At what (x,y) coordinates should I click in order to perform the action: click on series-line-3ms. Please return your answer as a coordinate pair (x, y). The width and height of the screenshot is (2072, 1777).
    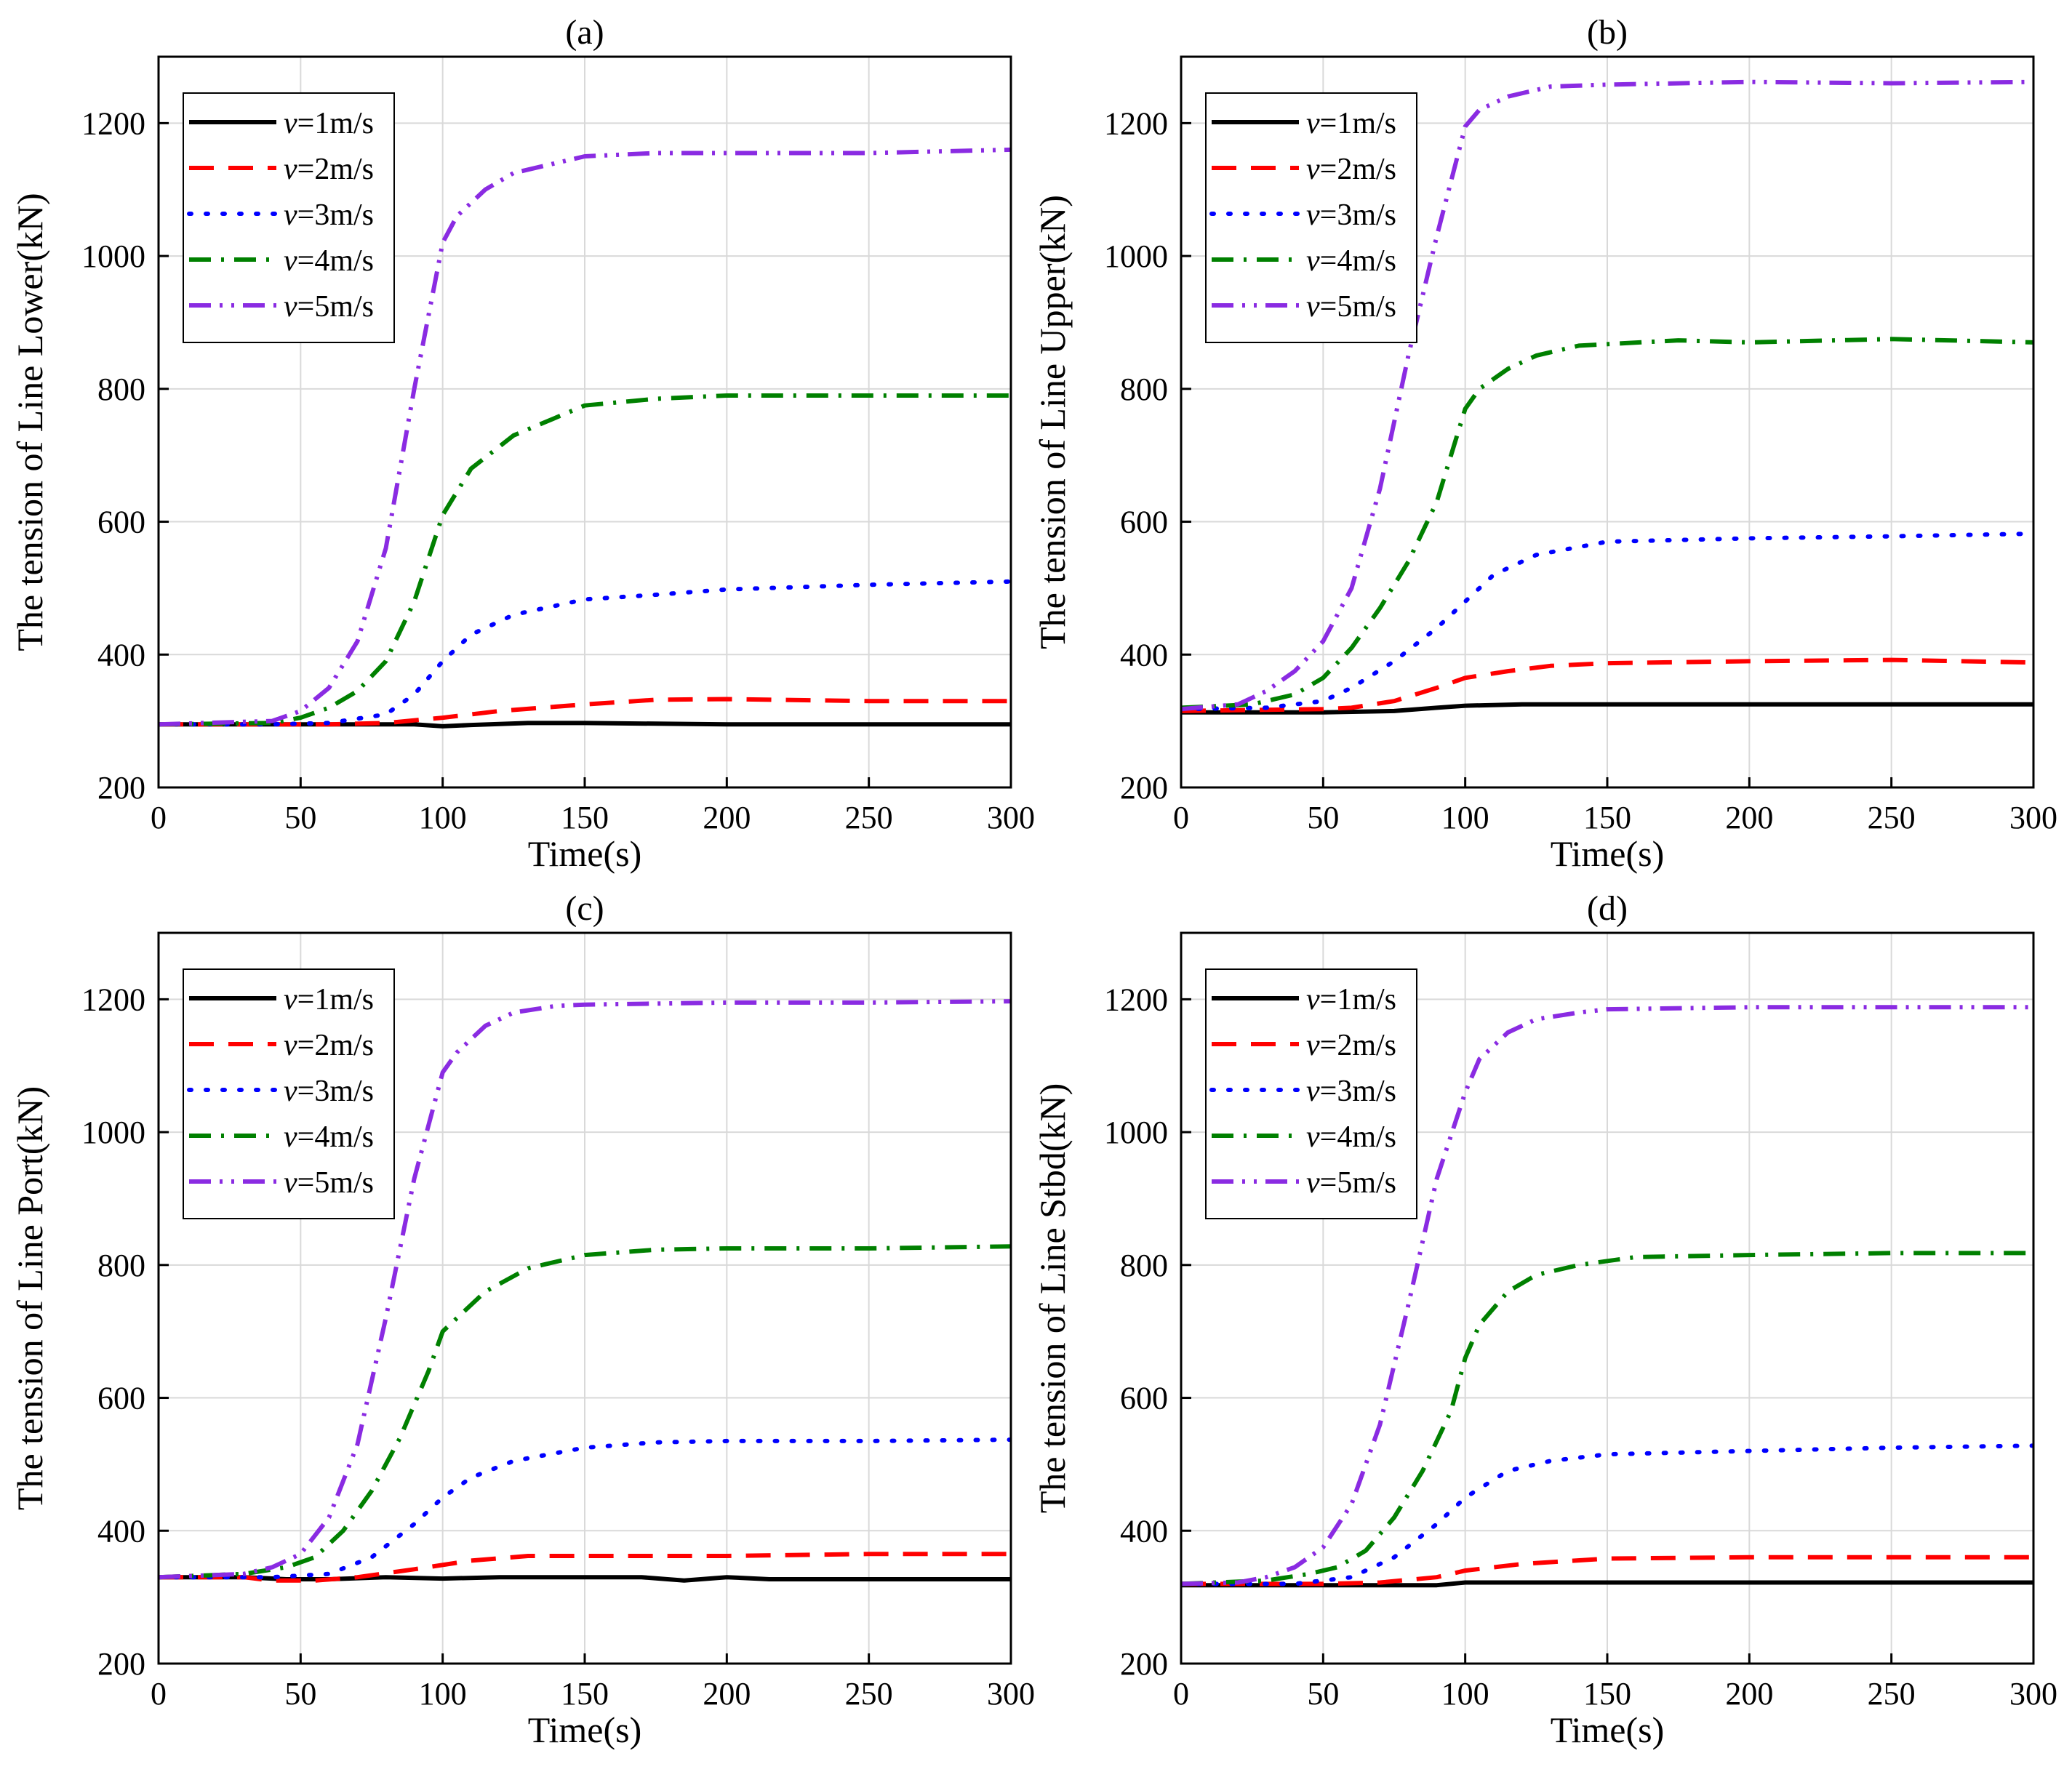
    Looking at the image, I should click on (585, 653).